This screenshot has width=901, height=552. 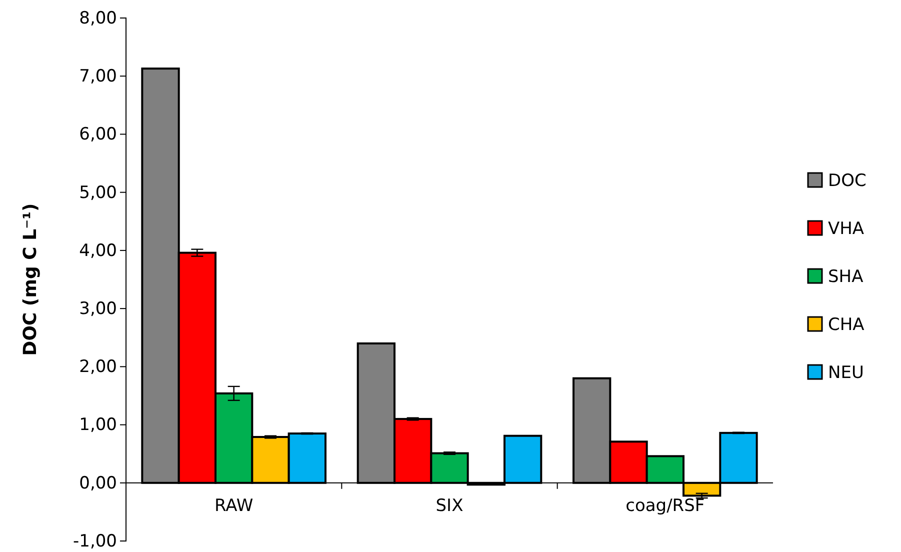 What do you see at coordinates (846, 229) in the screenshot?
I see `legend-label: VHA` at bounding box center [846, 229].